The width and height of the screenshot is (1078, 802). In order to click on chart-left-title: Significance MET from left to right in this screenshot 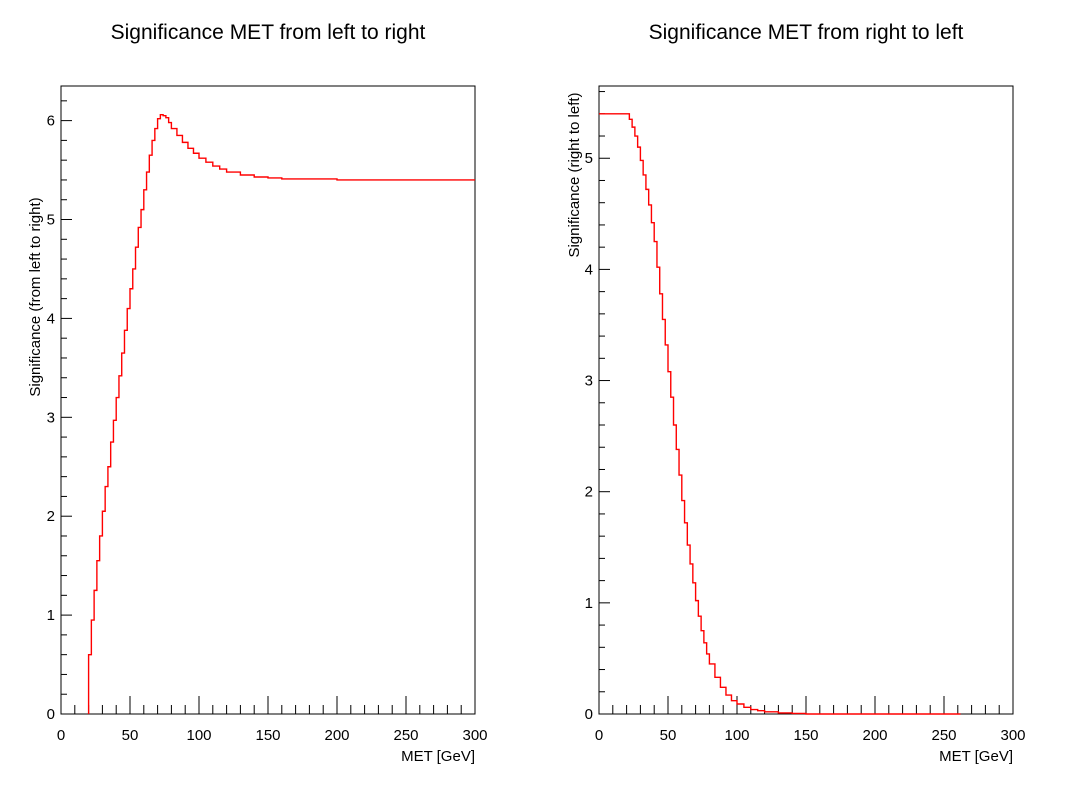, I will do `click(268, 32)`.